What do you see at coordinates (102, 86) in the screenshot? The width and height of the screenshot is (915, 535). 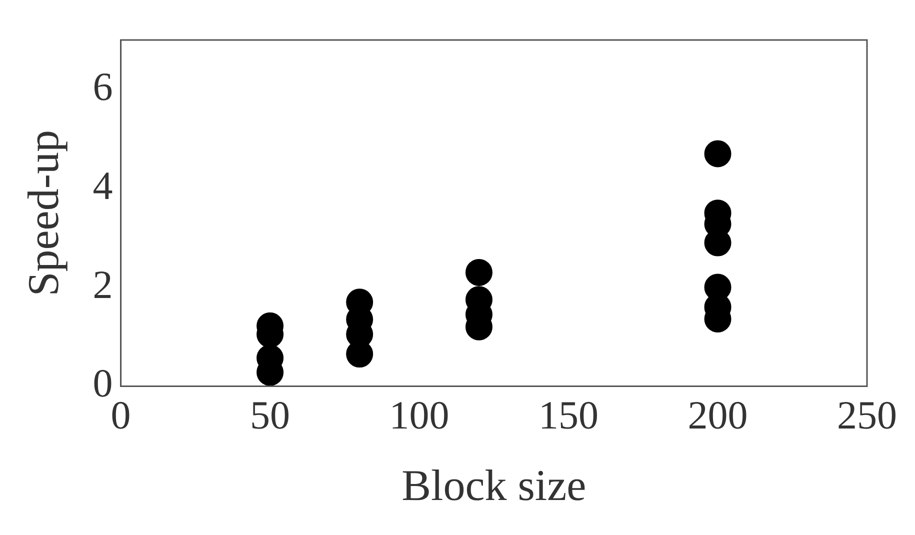 I see `y-tick-label: 6` at bounding box center [102, 86].